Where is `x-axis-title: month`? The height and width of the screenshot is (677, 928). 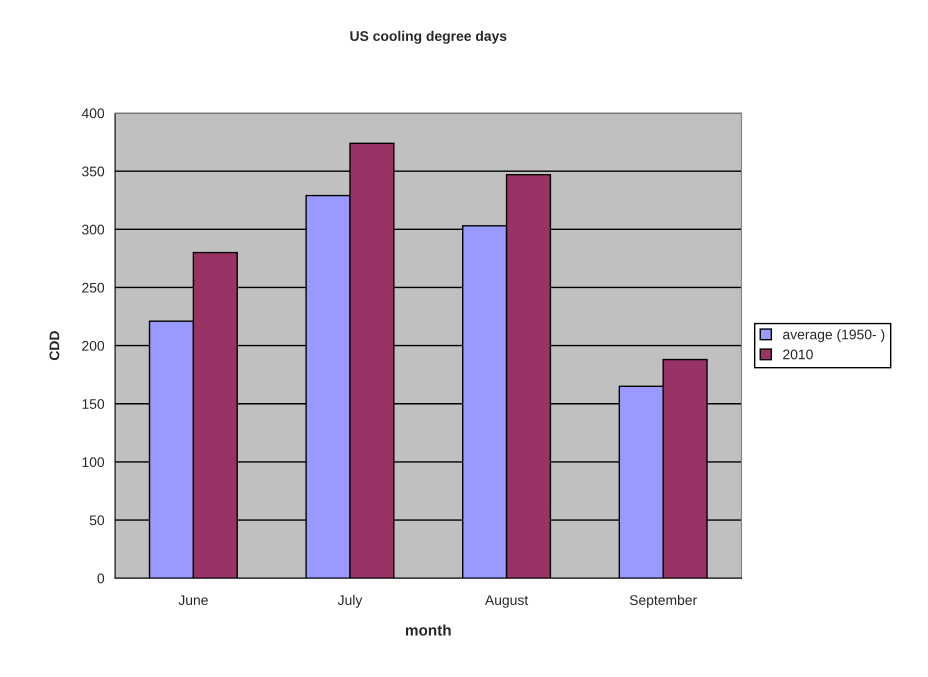 x-axis-title: month is located at coordinates (428, 630).